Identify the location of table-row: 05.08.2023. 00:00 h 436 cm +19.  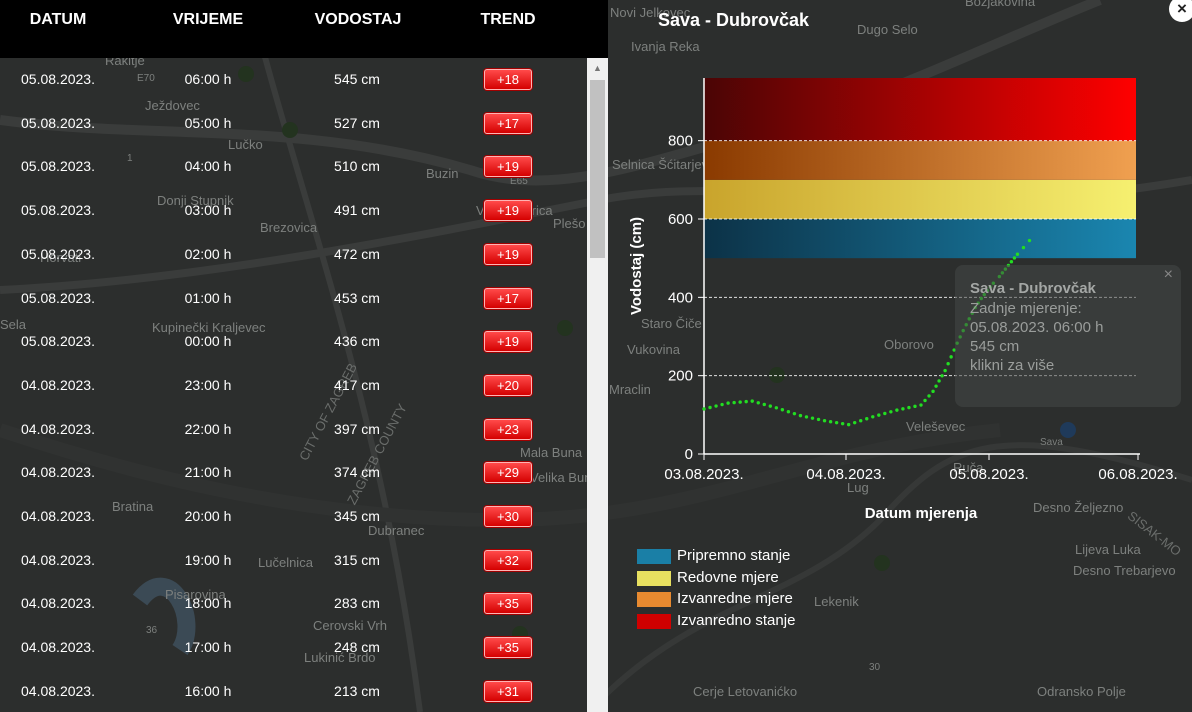
(293, 342).